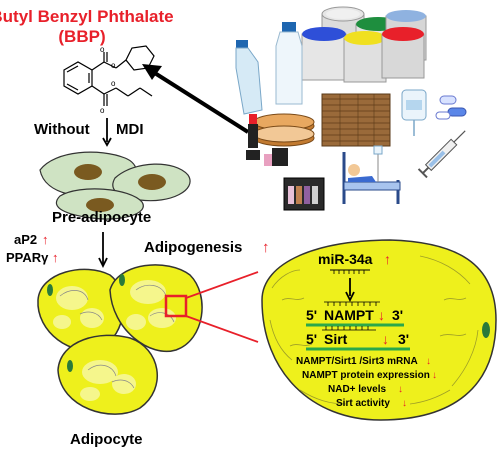 The height and width of the screenshot is (454, 500). I want to click on zoom-line-top, so click(222, 285).